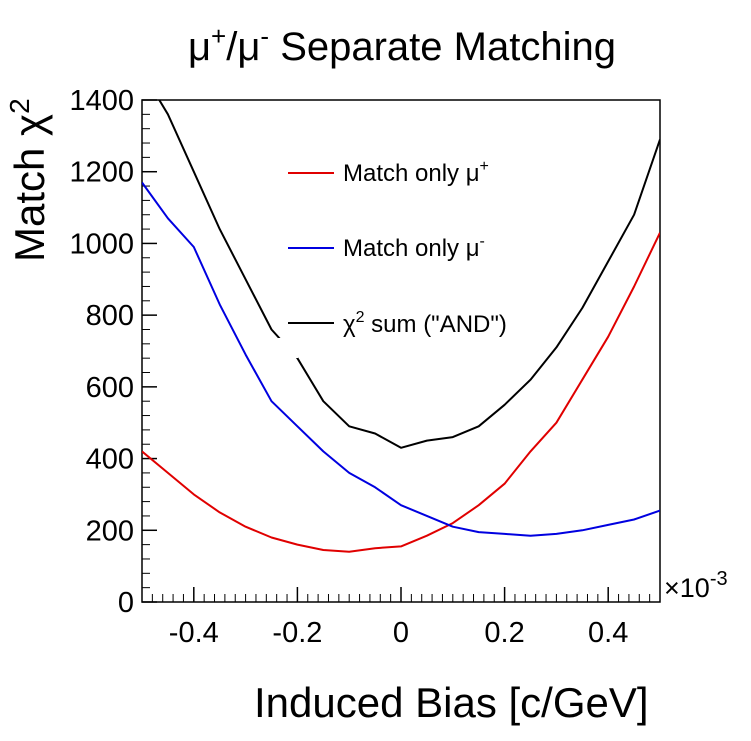 The image size is (751, 741). What do you see at coordinates (416, 172) in the screenshot?
I see `legend-entry-mu-plus: Match only μ+` at bounding box center [416, 172].